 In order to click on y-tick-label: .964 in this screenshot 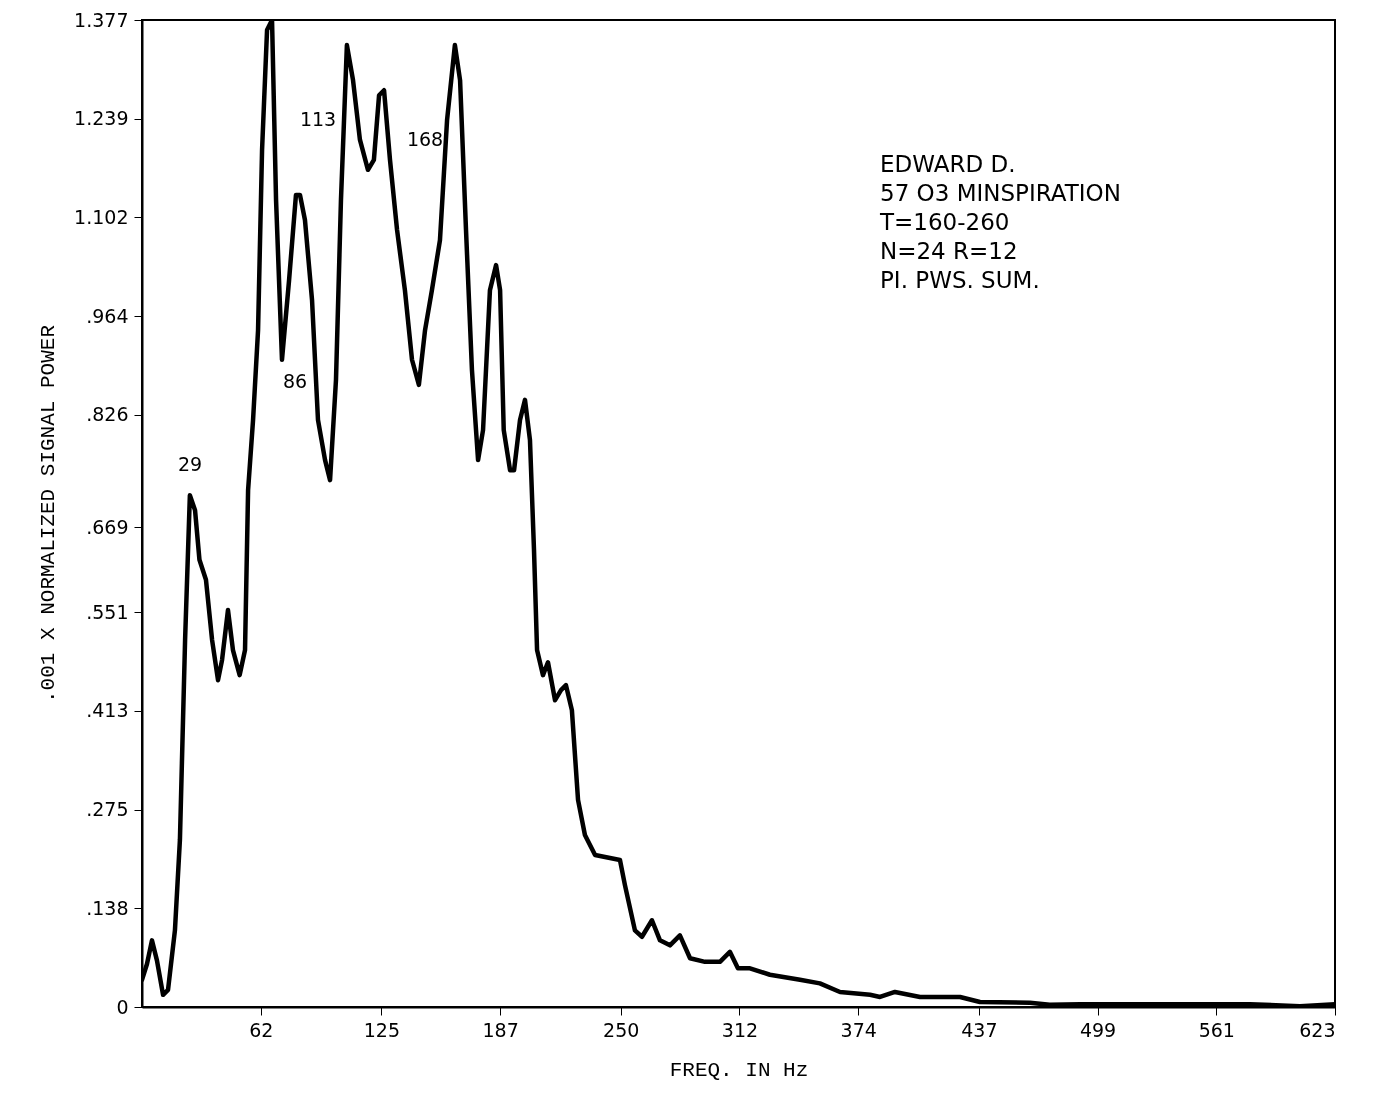, I will do `click(107, 315)`.